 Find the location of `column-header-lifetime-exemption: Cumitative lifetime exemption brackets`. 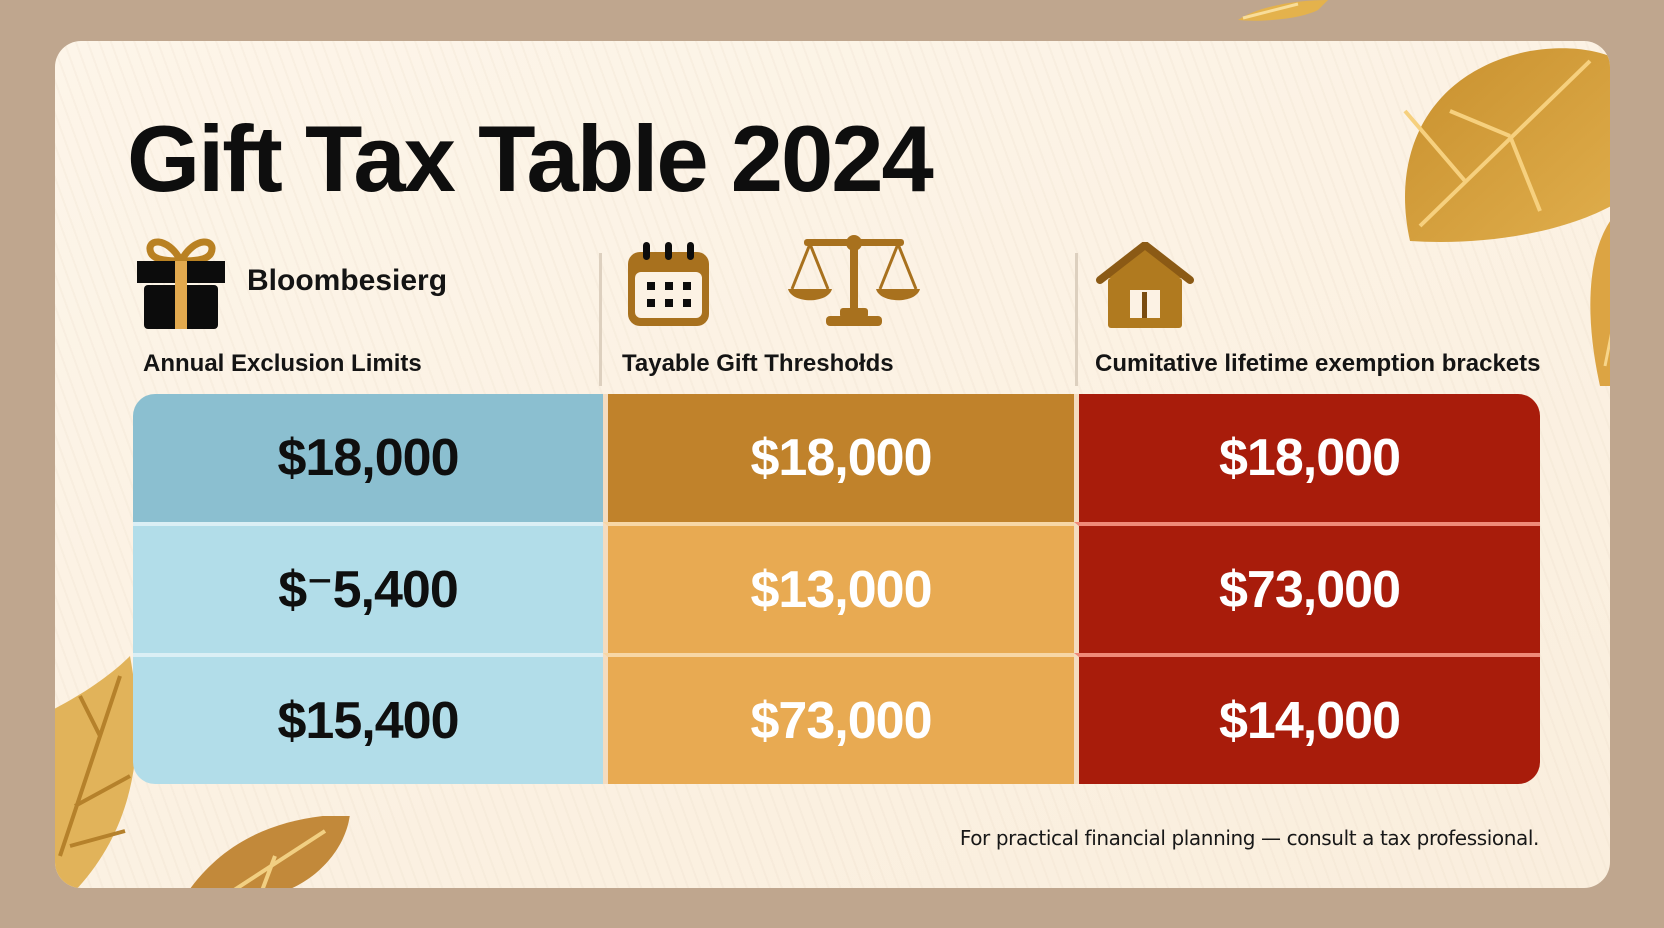

column-header-lifetime-exemption: Cumitative lifetime exemption brackets is located at coordinates (1318, 363).